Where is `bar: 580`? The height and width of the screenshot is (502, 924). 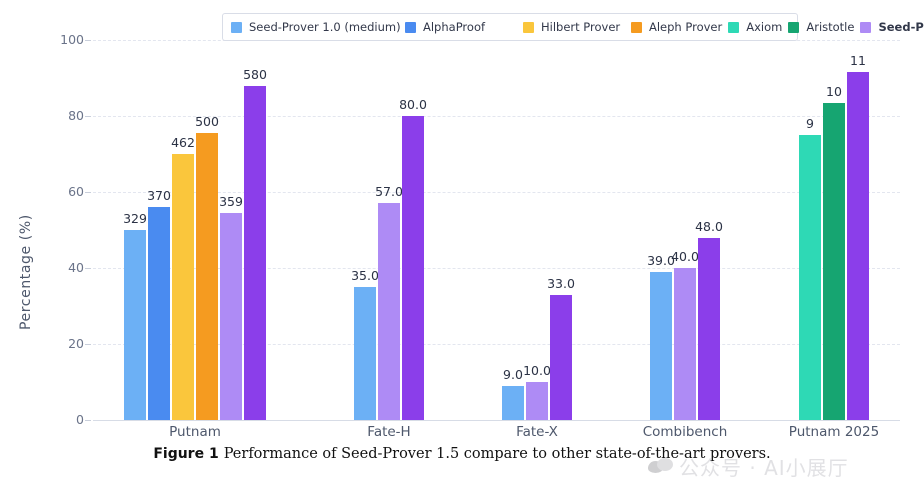 bar: 580 is located at coordinates (255, 243).